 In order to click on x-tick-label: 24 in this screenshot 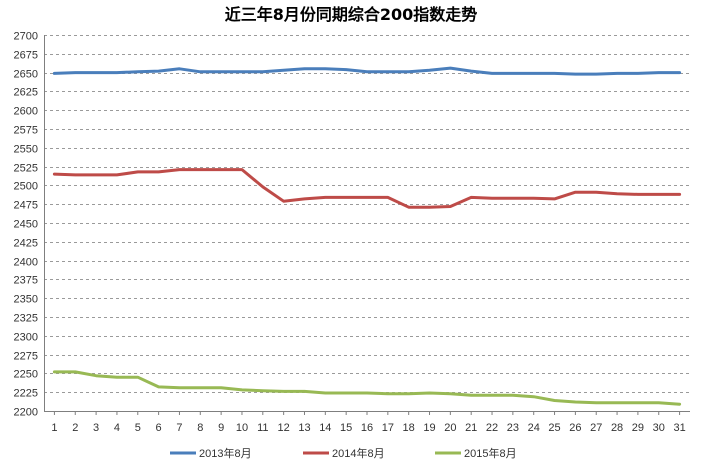, I will do `click(534, 428)`.